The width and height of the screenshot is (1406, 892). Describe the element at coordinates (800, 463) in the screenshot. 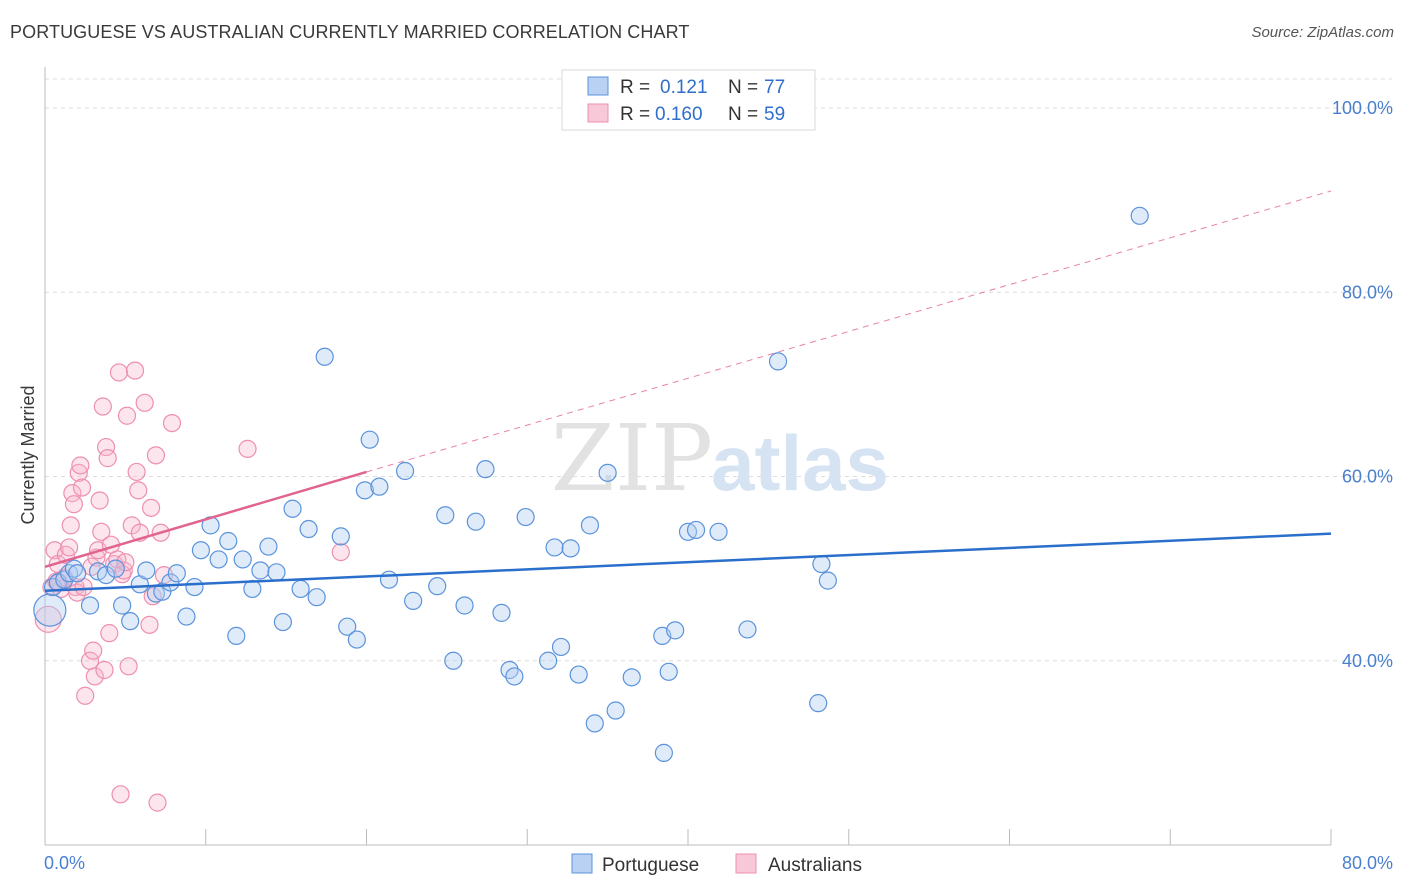

I see `watermark-atlas: atlas` at that location.